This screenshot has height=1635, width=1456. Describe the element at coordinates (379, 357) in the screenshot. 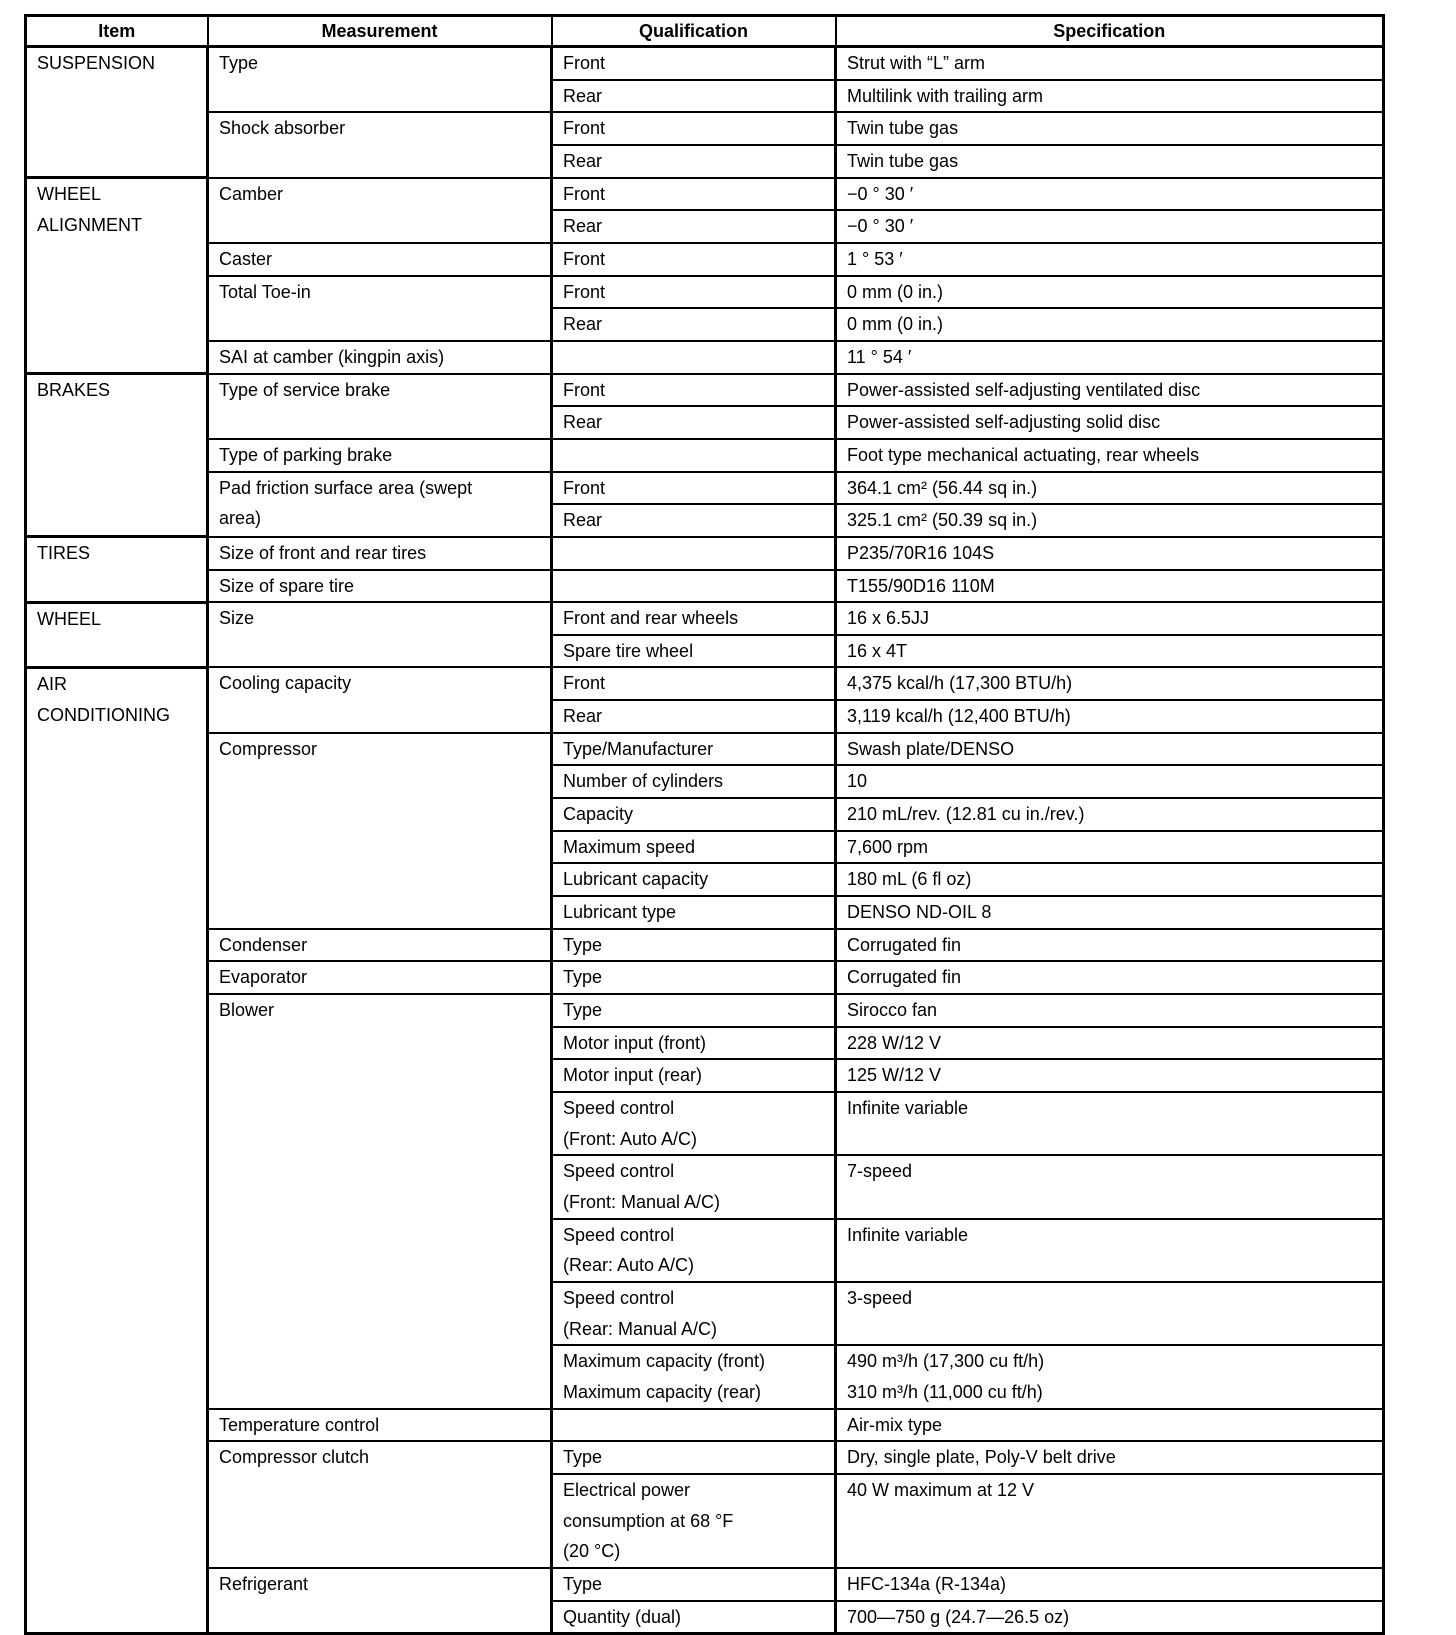

I see `measurement-cell: SAI at camber (kingpin axis)` at that location.